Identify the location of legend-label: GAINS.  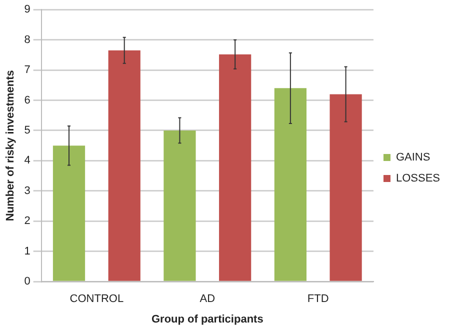
(413, 158).